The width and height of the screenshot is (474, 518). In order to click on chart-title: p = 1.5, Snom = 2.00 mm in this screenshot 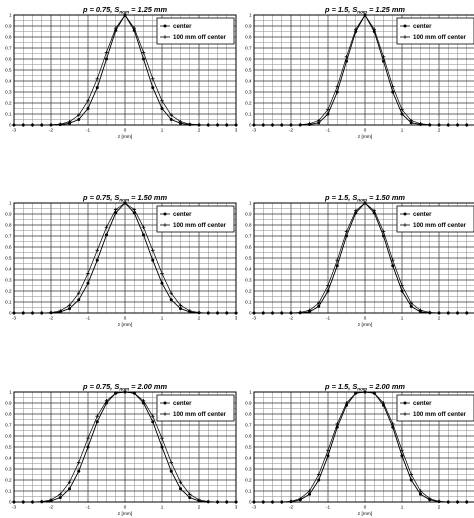, I will do `click(364, 387)`.